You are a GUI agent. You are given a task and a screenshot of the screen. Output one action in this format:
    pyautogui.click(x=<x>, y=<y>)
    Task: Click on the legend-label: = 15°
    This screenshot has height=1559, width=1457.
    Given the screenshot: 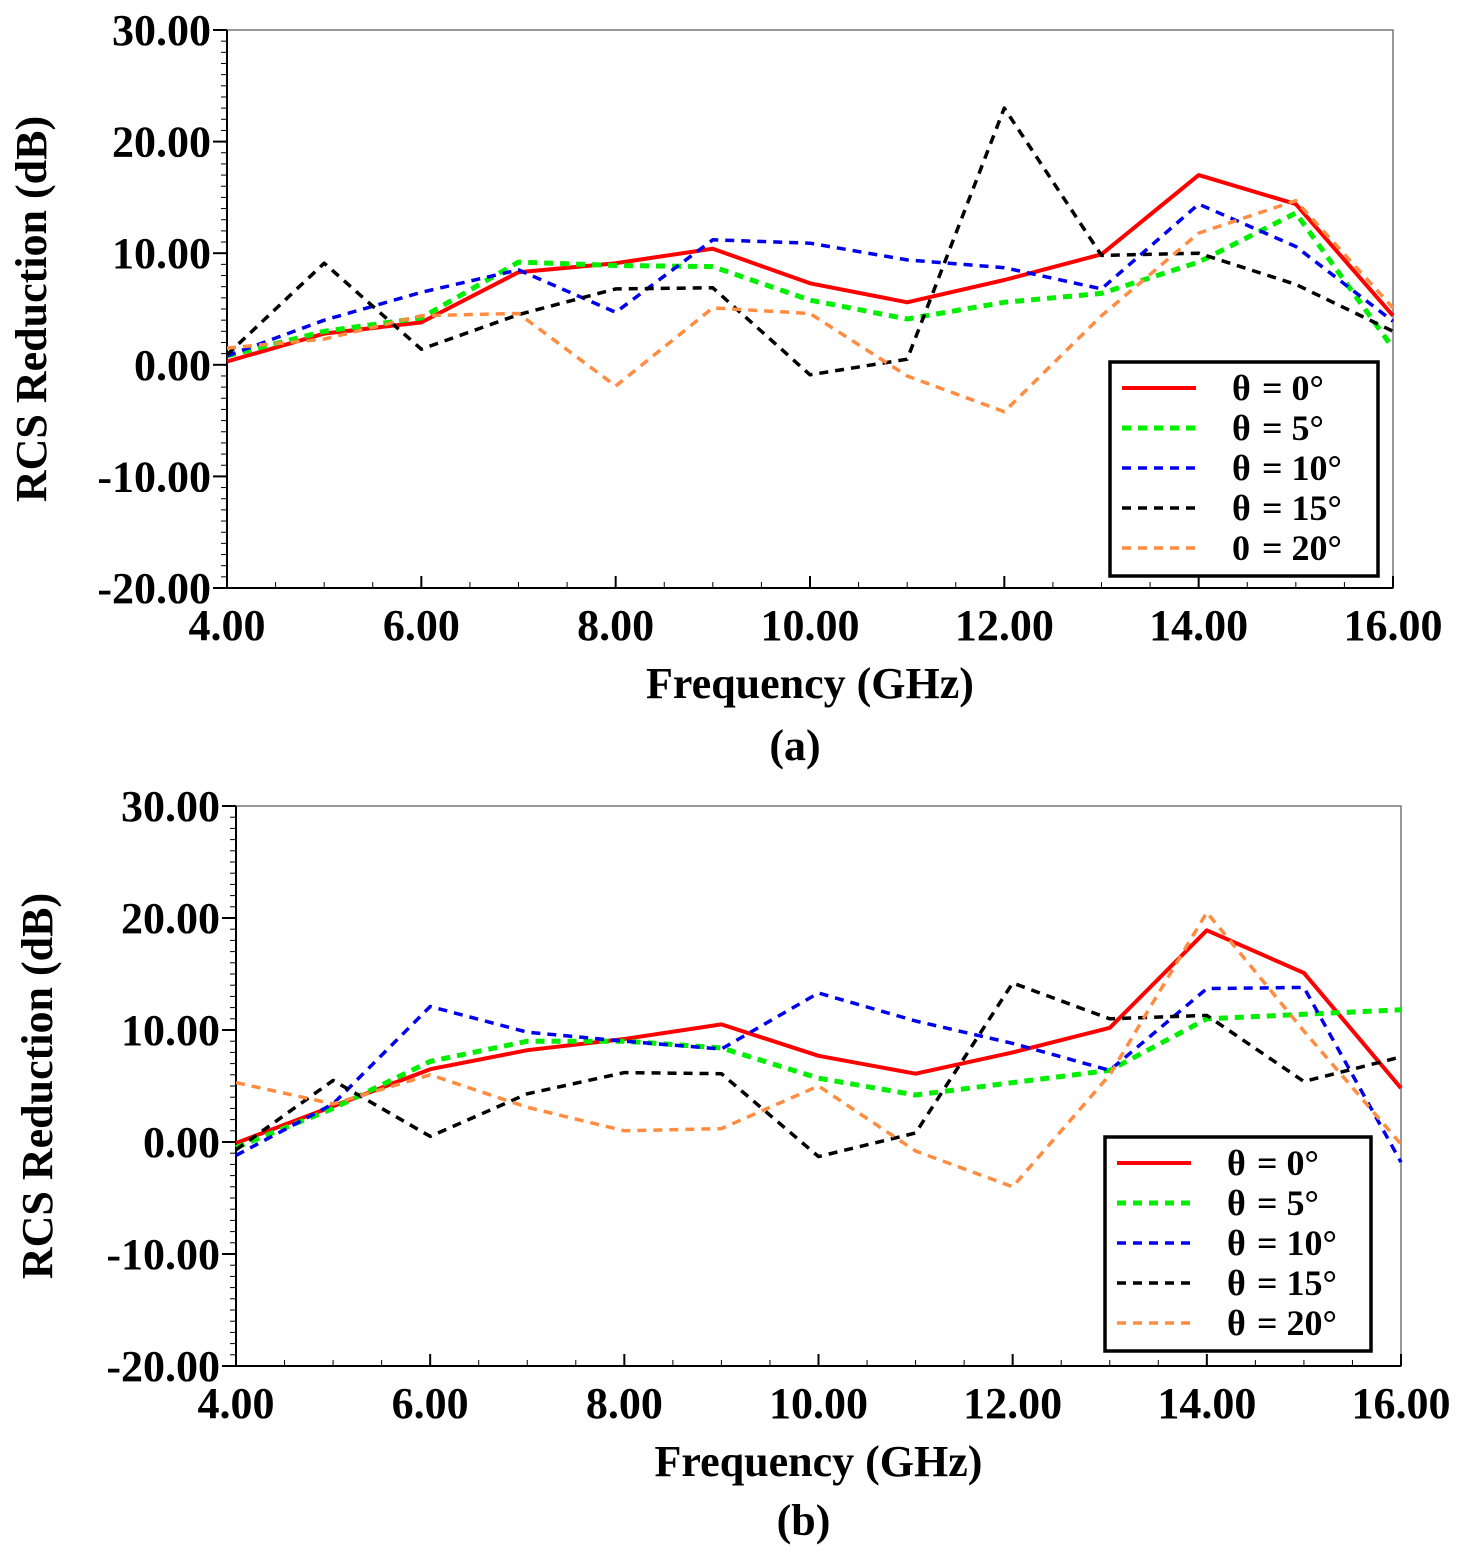 What is the action you would take?
    pyautogui.click(x=1302, y=508)
    